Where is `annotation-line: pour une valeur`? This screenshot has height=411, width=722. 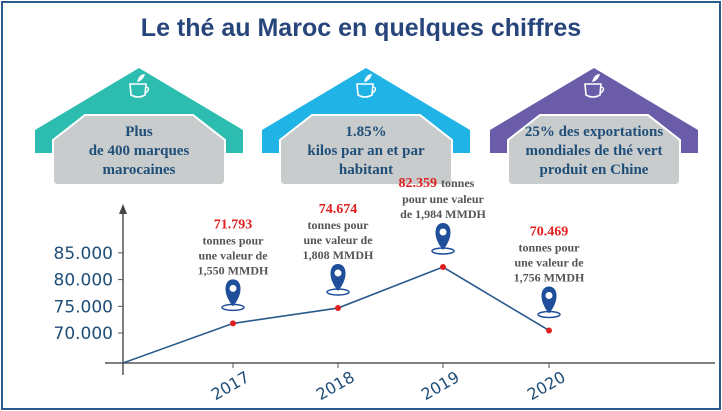
annotation-line: pour une valeur is located at coordinates (443, 199).